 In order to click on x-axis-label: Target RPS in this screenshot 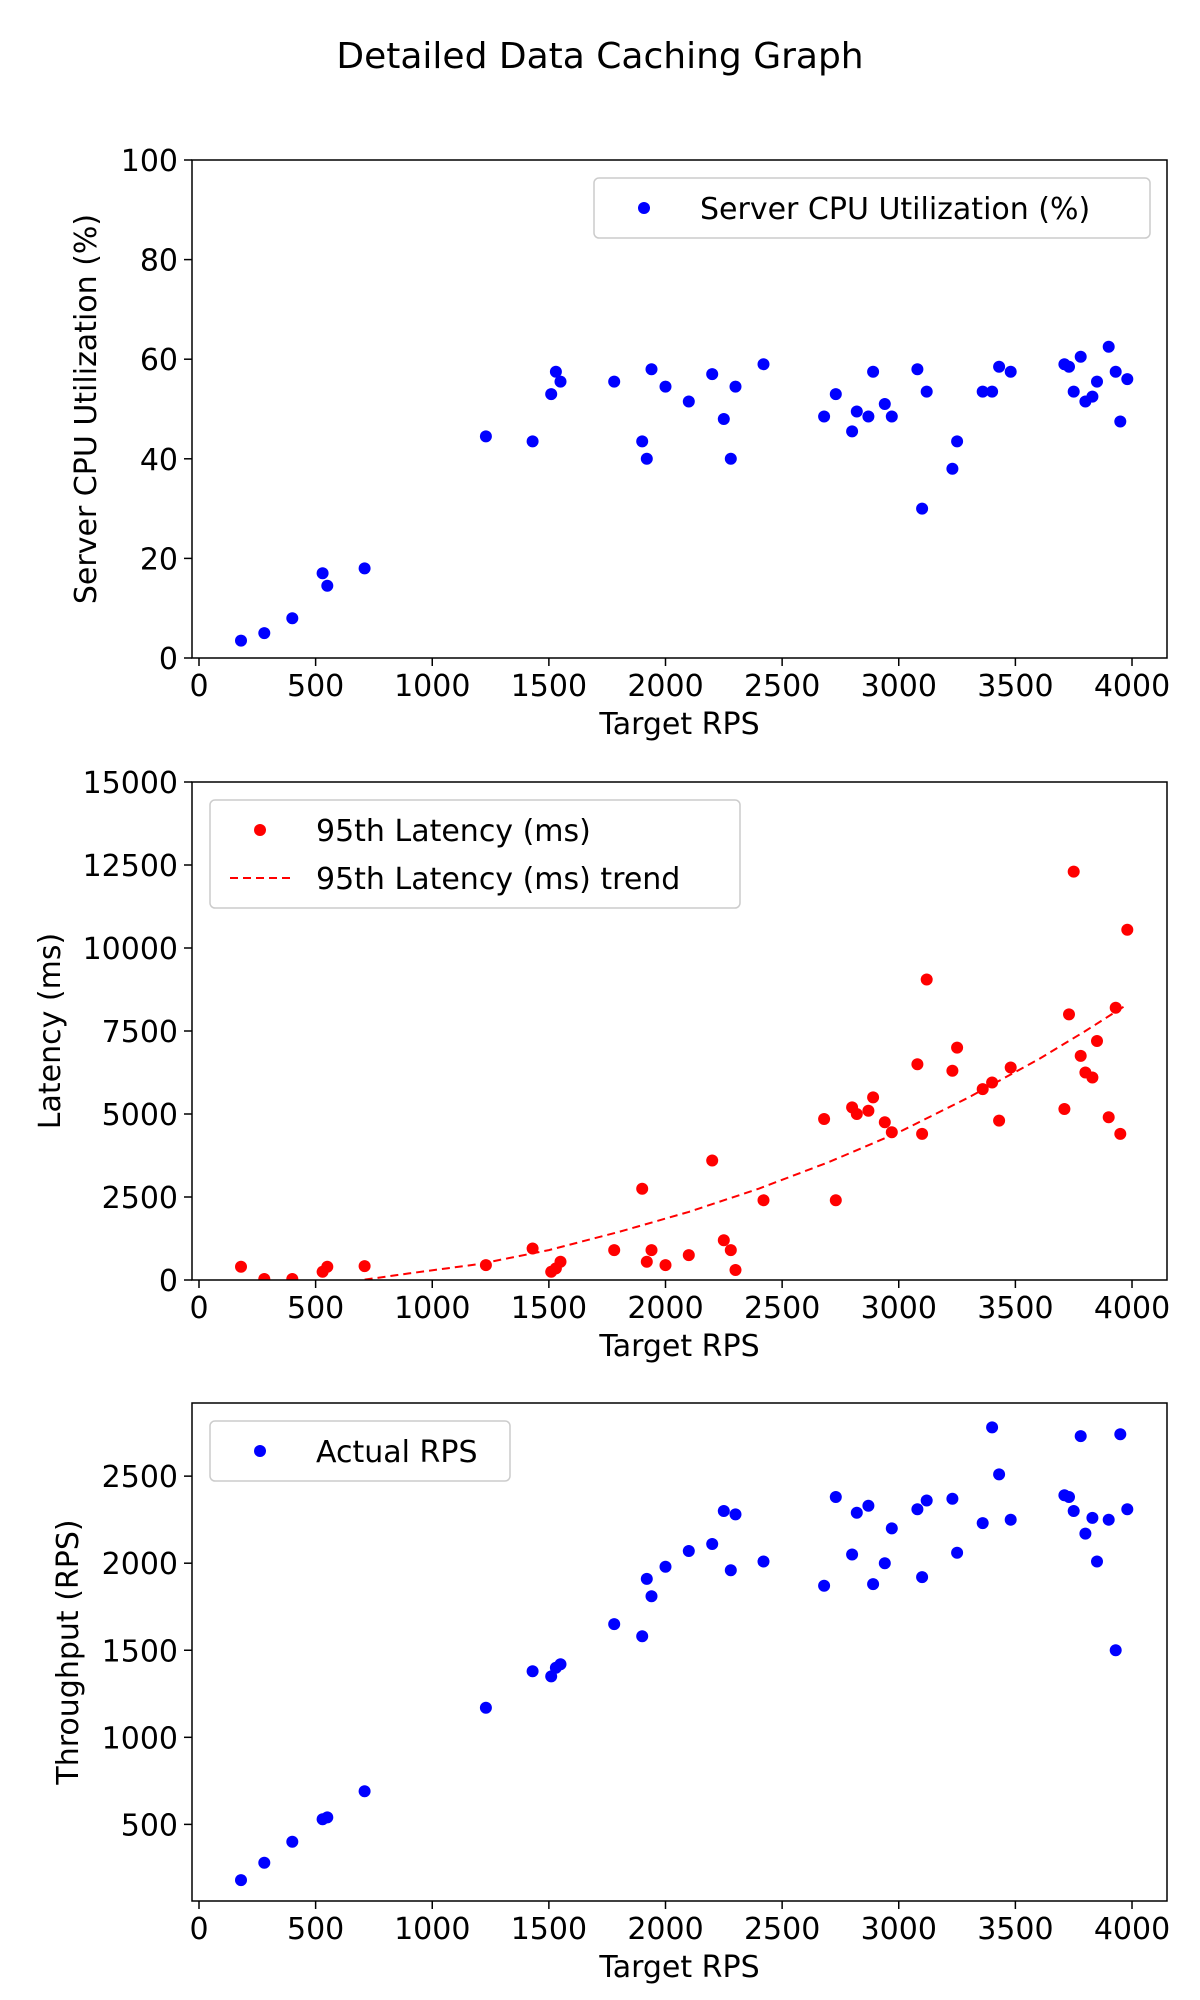, I will do `click(678, 1967)`.